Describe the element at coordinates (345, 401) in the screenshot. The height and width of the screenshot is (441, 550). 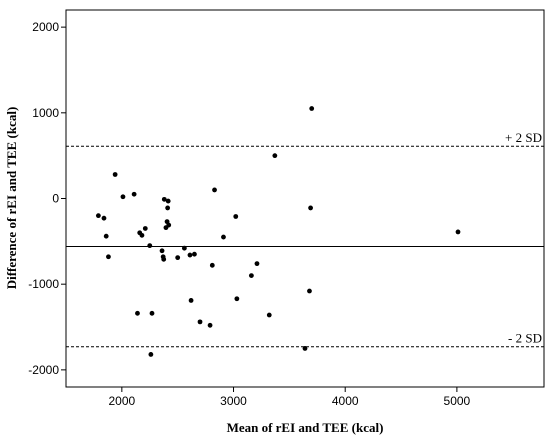
I see `x-tick-label: 4000` at that location.